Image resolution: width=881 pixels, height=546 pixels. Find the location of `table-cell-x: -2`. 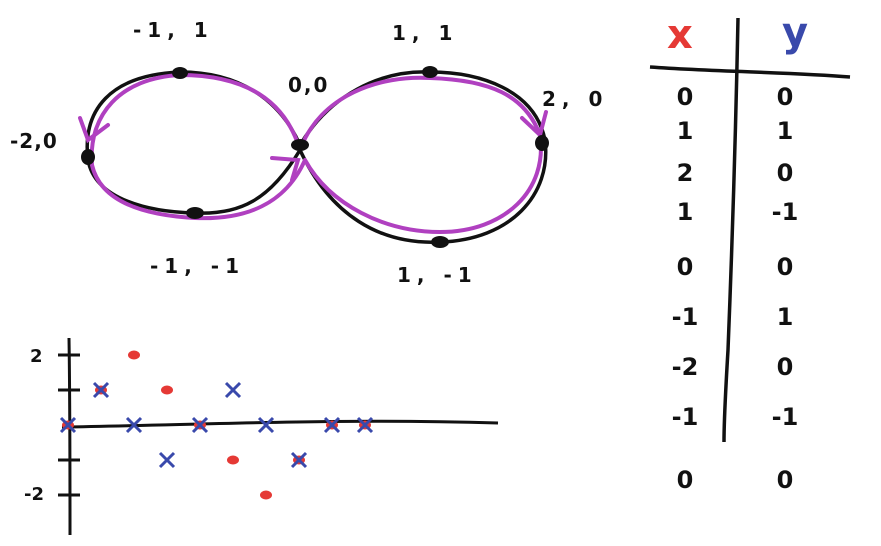

table-cell-x: -2 is located at coordinates (685, 367).